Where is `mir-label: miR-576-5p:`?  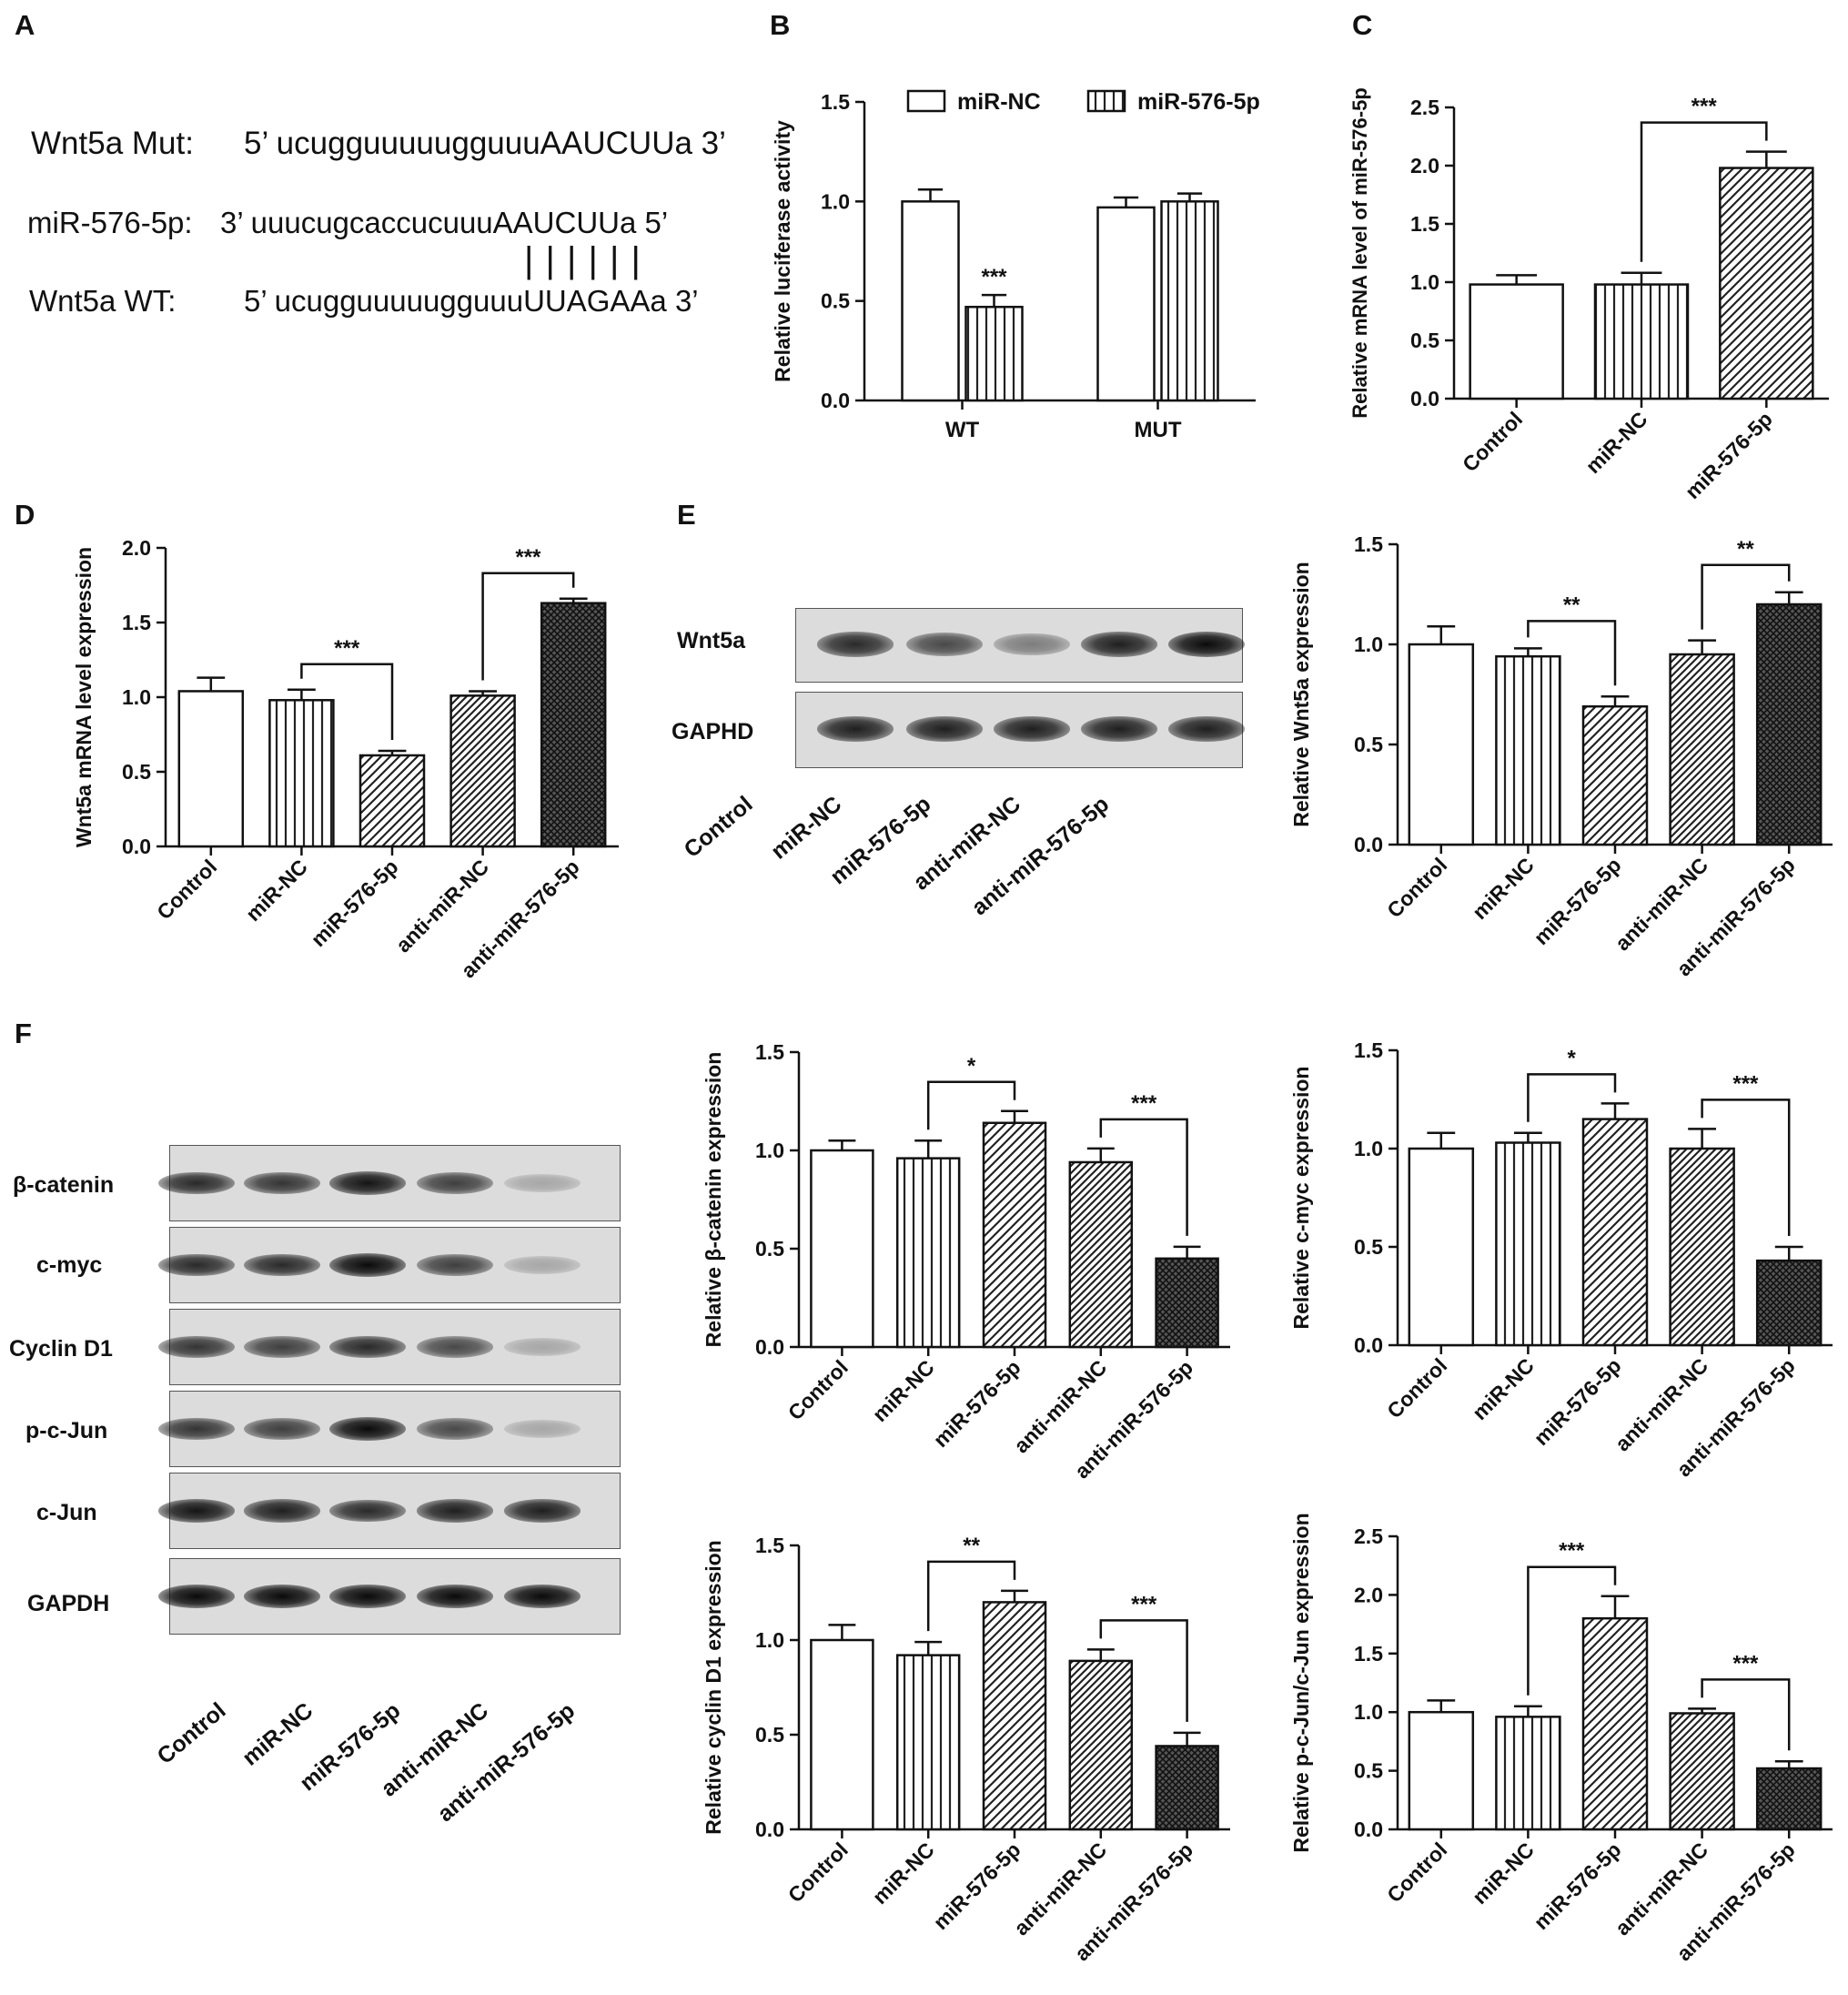 mir-label: miR-576-5p: is located at coordinates (110, 222).